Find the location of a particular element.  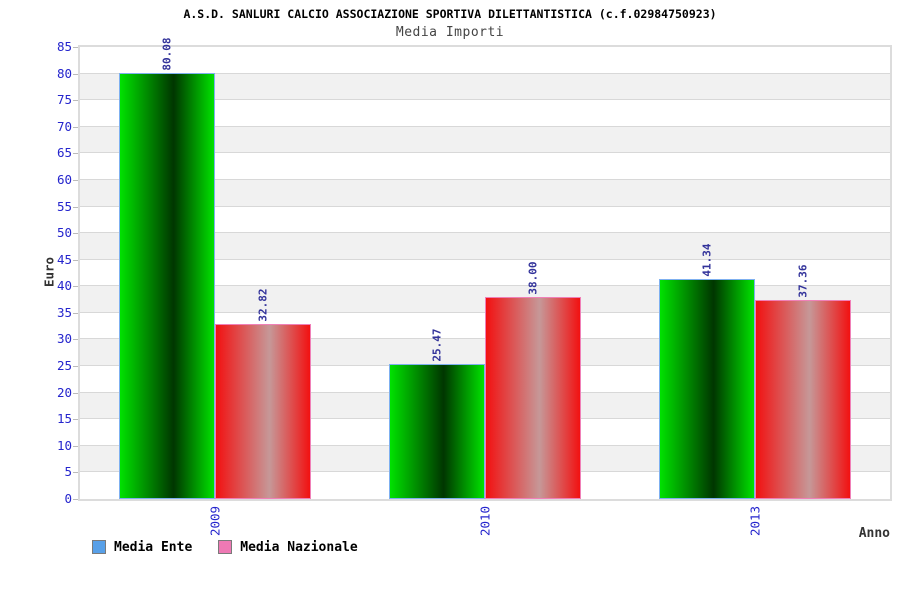

x-tick-label-2010: 2010 is located at coordinates (485, 521).